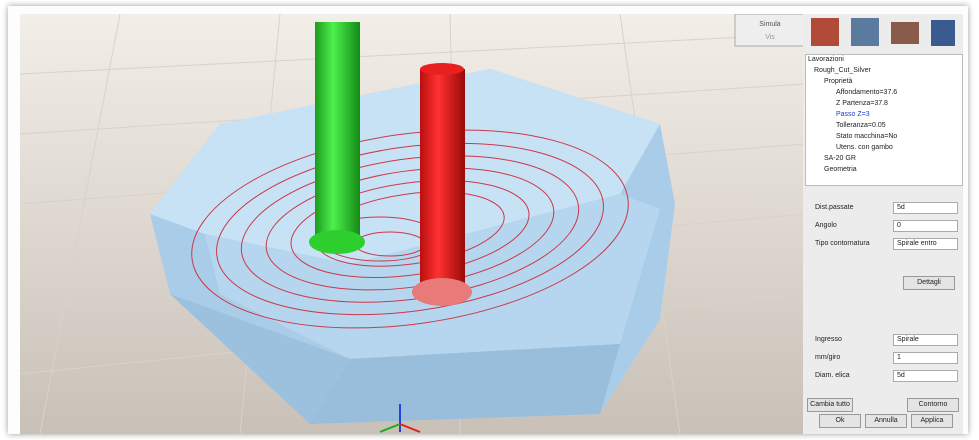  Describe the element at coordinates (925, 358) in the screenshot. I see `field-value: 1` at that location.